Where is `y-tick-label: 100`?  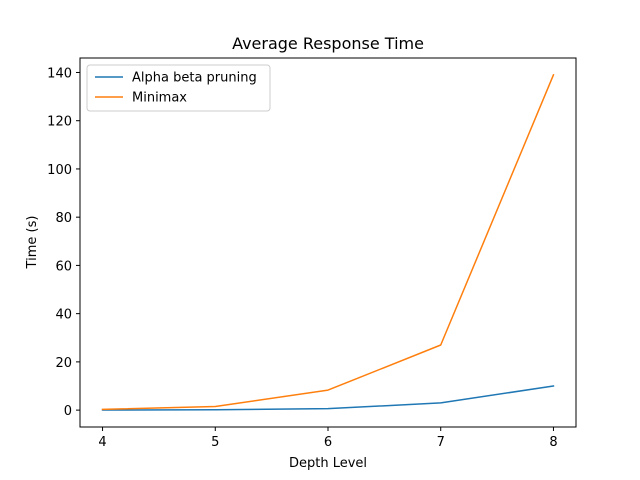 y-tick-label: 100 is located at coordinates (59, 170).